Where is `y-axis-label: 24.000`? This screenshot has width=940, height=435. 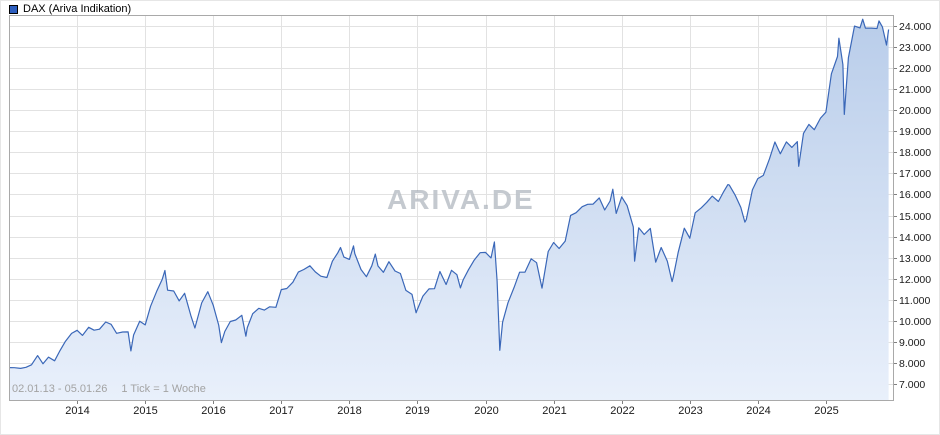 y-axis-label: 24.000 is located at coordinates (915, 27).